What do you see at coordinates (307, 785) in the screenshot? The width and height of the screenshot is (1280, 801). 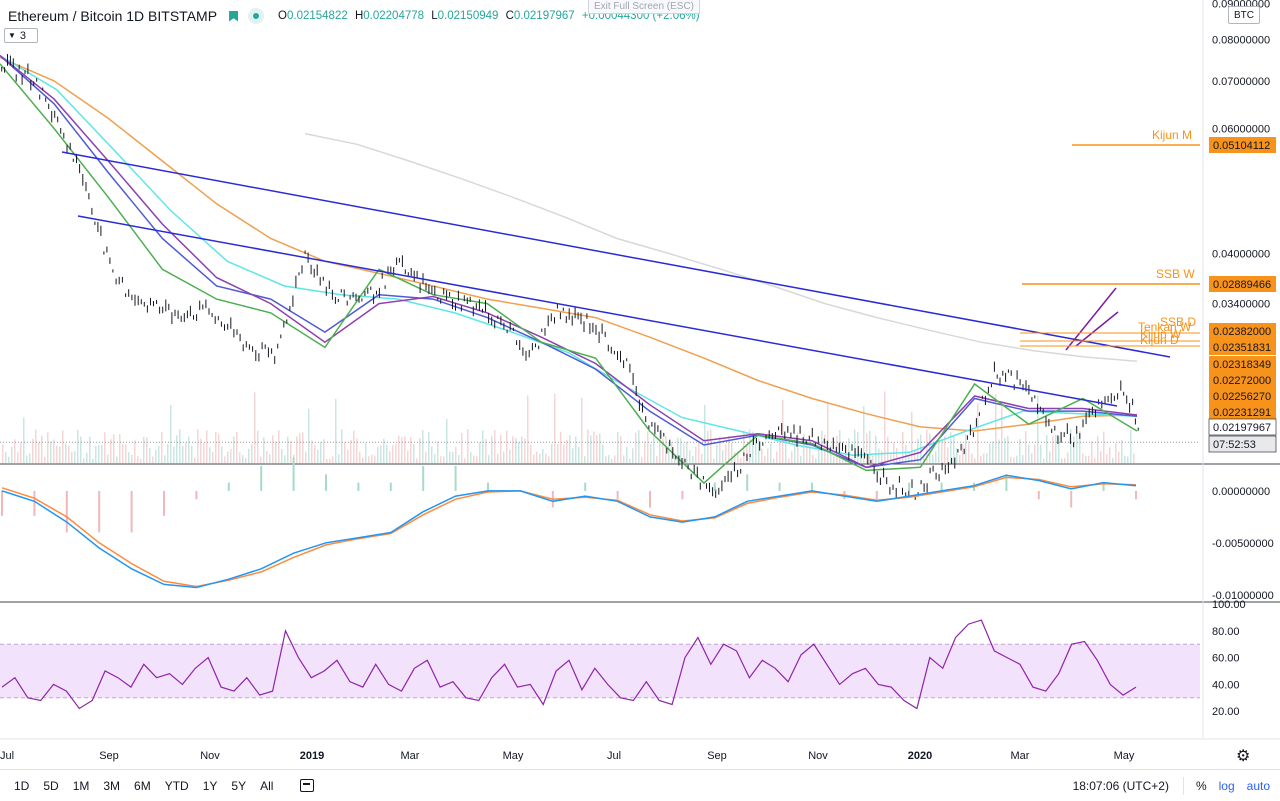 I see `calendar-icon` at bounding box center [307, 785].